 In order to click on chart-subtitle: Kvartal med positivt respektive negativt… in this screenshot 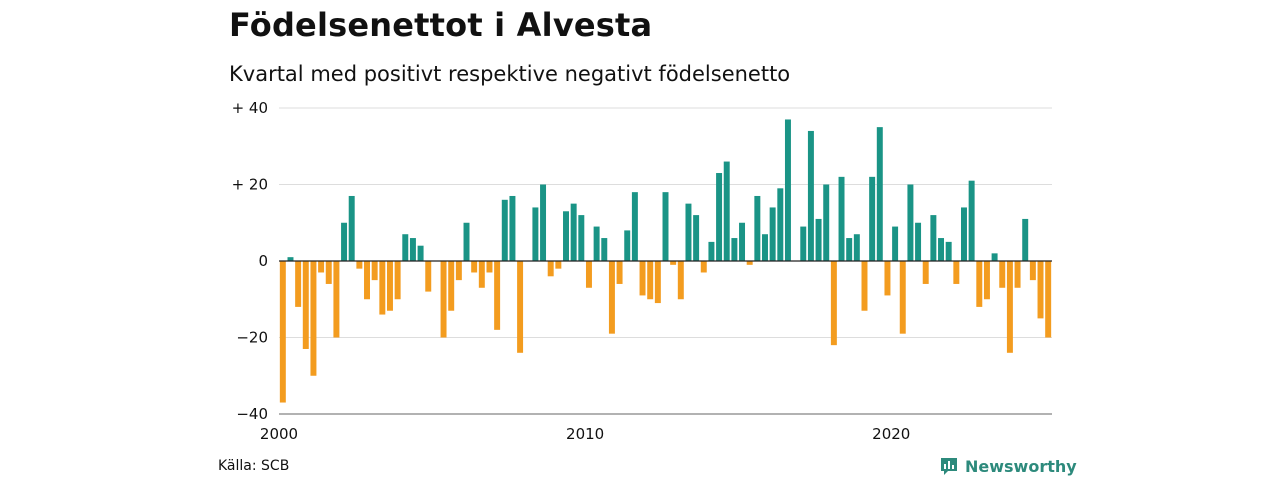, I will do `click(510, 74)`.